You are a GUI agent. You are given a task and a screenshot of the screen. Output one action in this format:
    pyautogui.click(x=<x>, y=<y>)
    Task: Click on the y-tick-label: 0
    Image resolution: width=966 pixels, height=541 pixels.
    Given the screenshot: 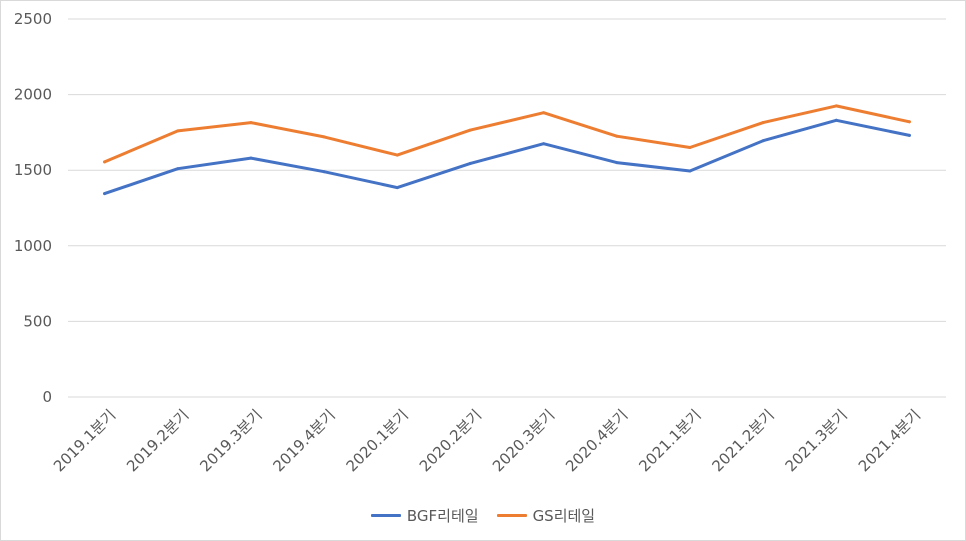 What is the action you would take?
    pyautogui.click(x=47, y=397)
    